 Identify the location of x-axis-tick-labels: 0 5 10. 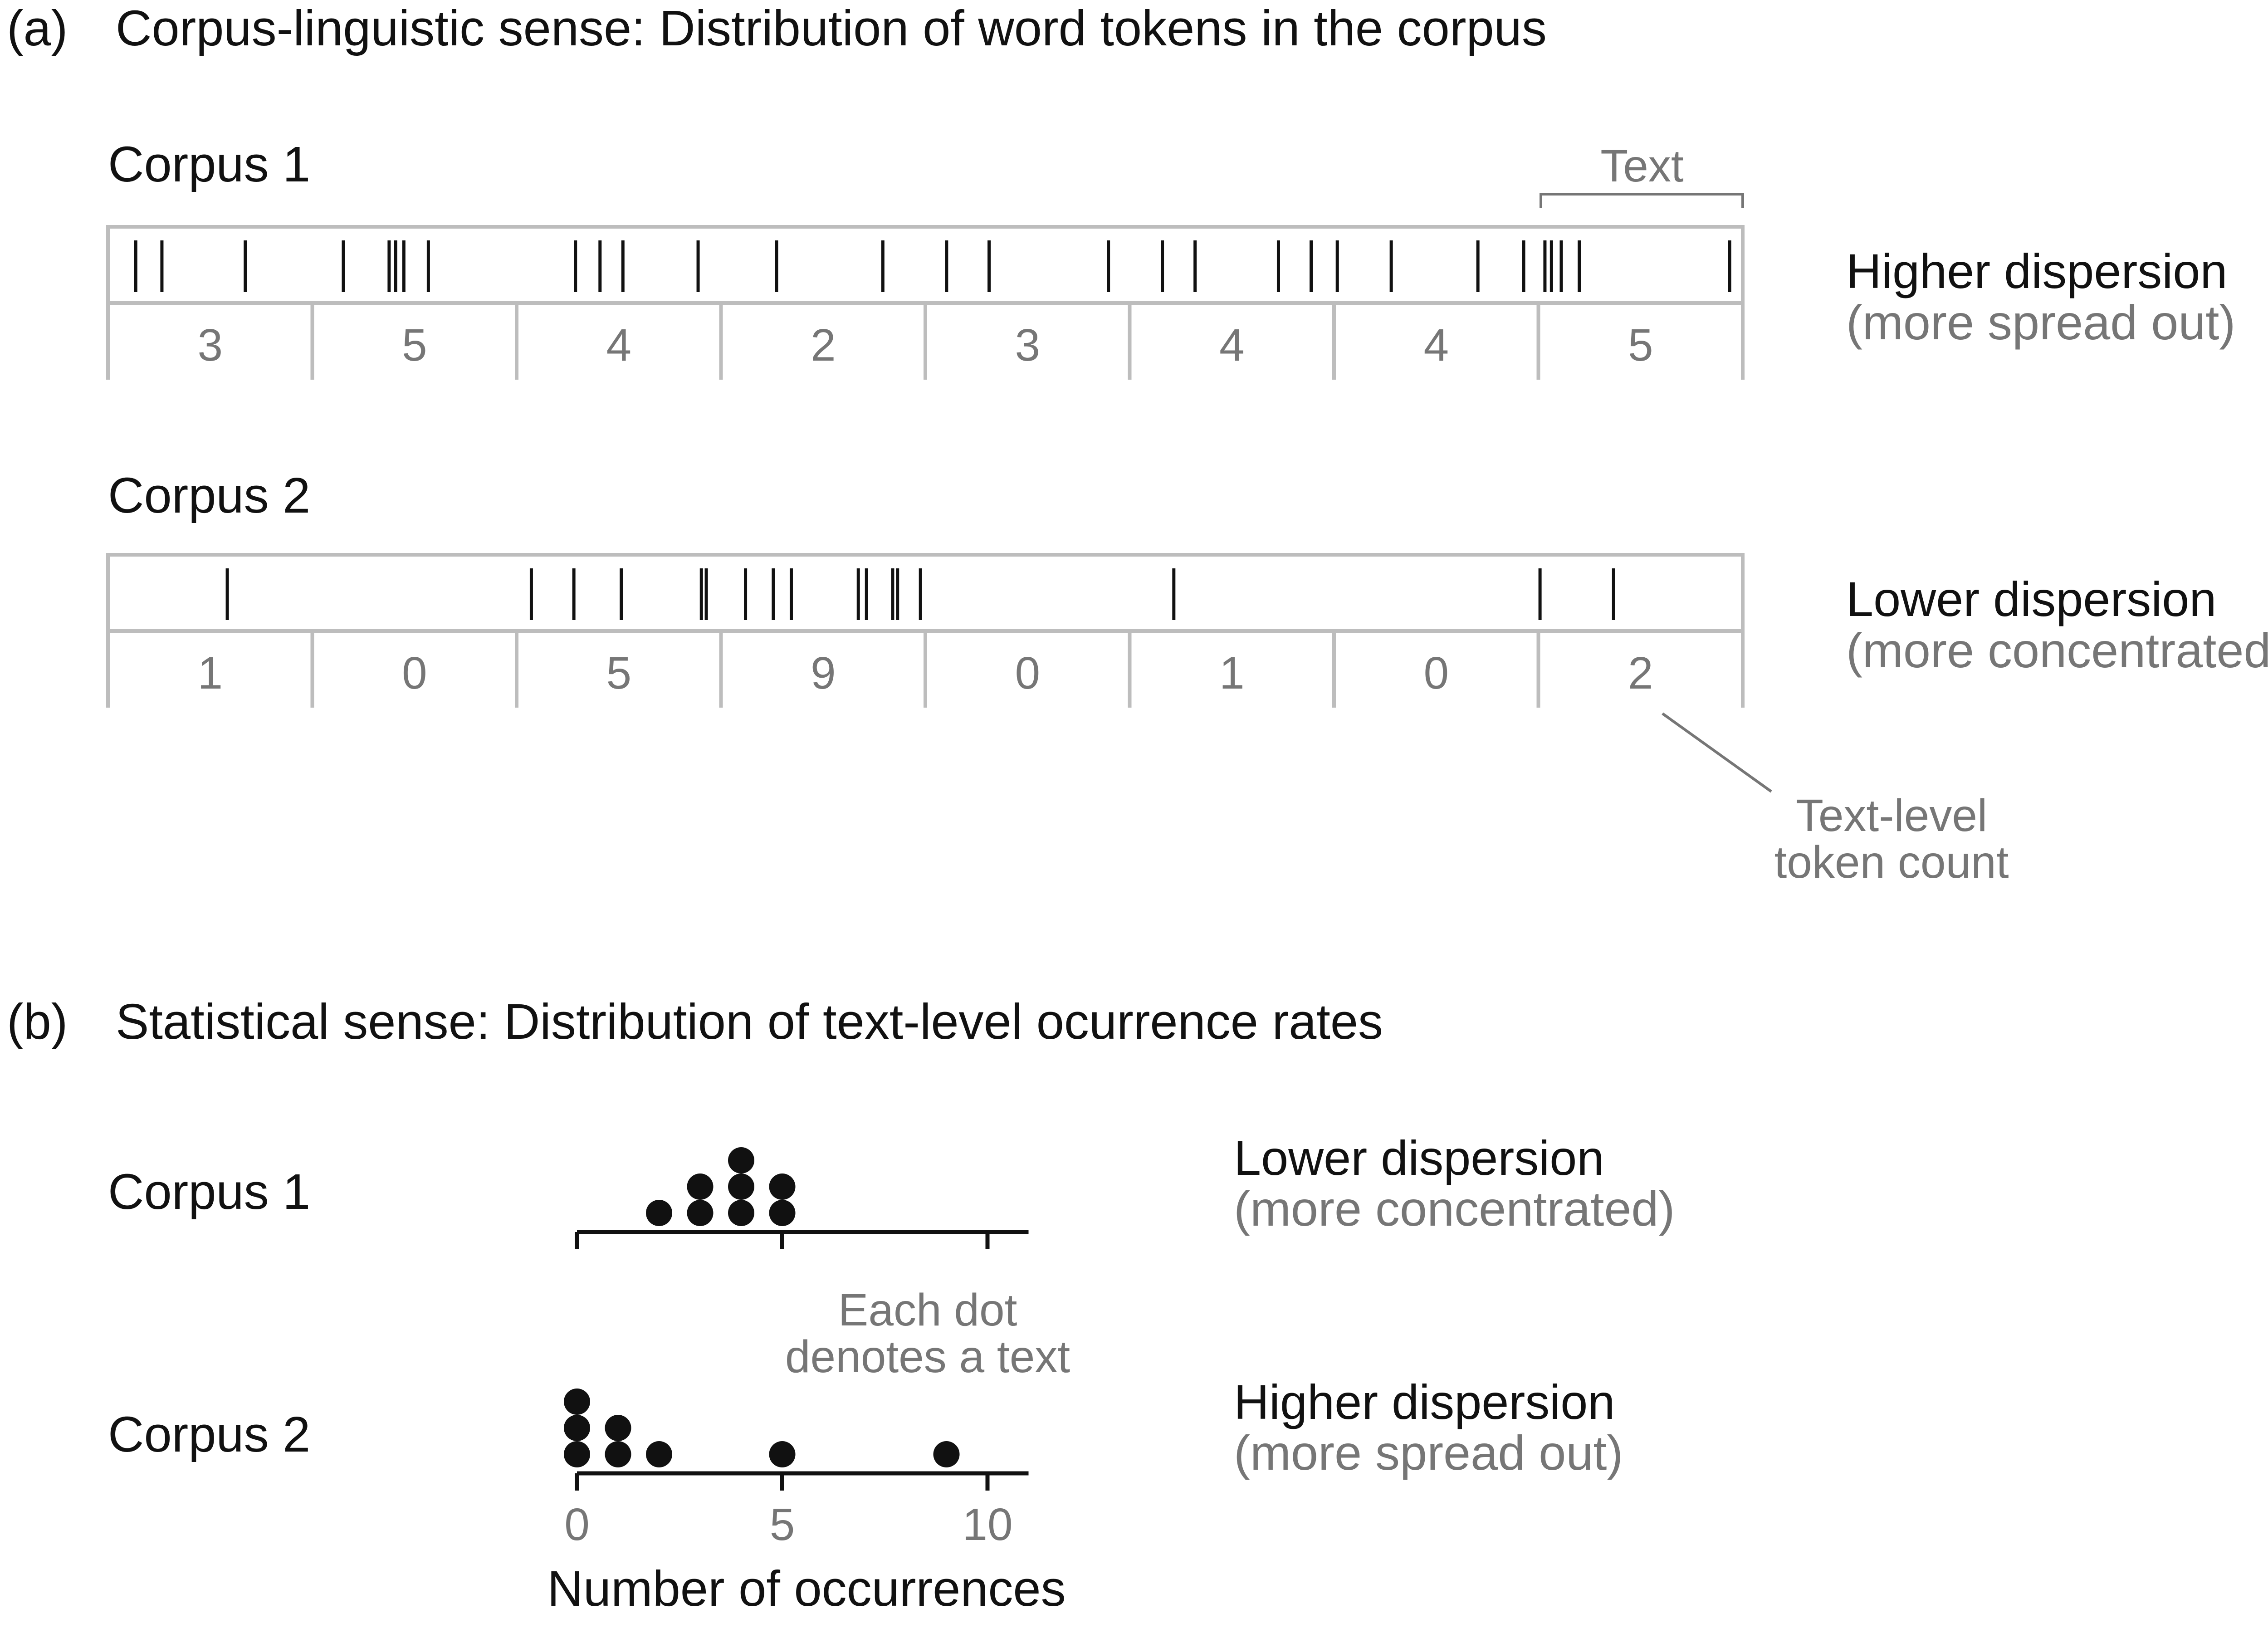
(788, 1524).